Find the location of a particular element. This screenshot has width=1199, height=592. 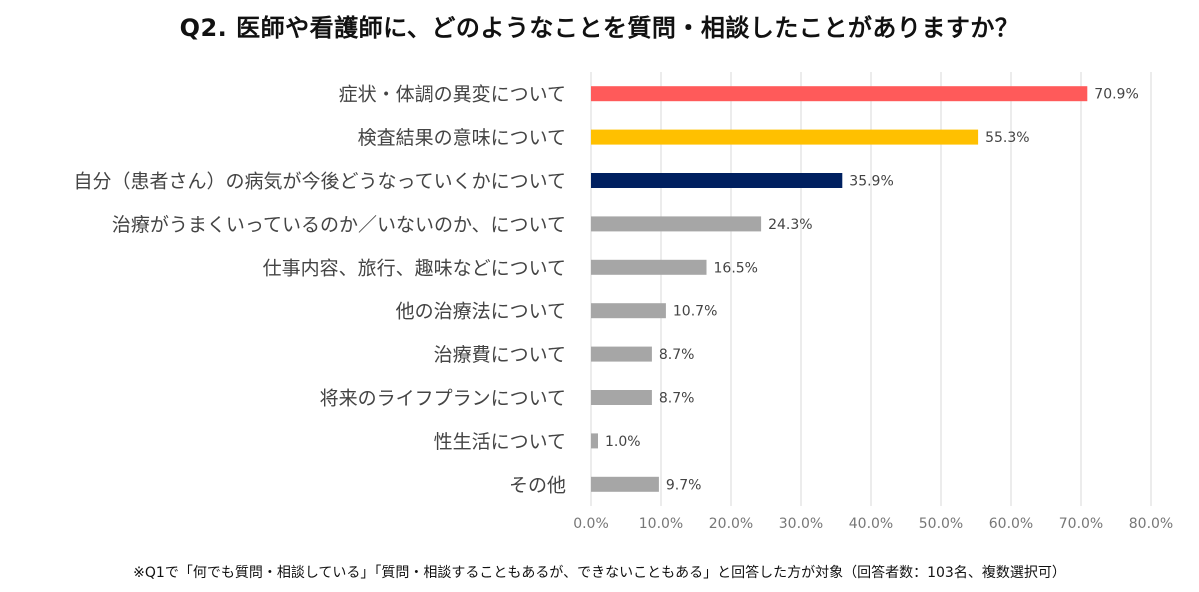

value-label: 1.0% is located at coordinates (623, 442).